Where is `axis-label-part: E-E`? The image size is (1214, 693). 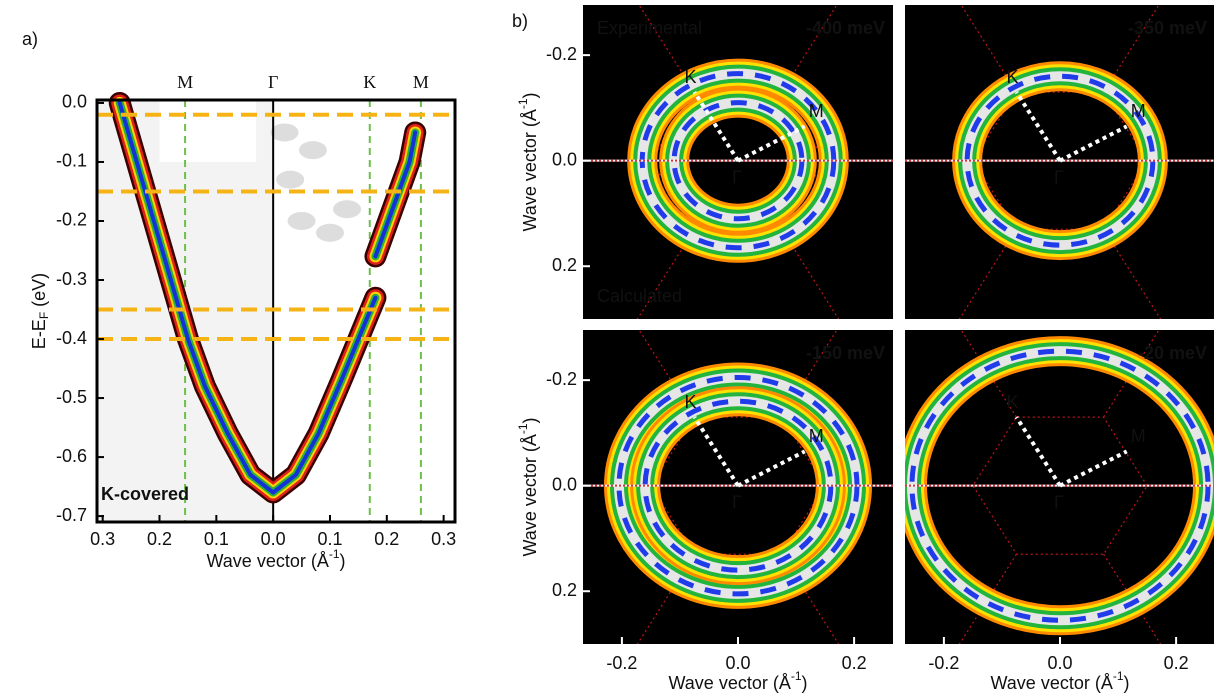
axis-label-part: E-E is located at coordinates (39, 334).